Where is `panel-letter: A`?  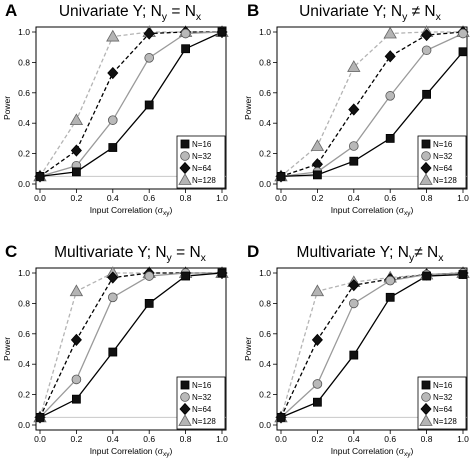 panel-letter: A is located at coordinates (11, 10).